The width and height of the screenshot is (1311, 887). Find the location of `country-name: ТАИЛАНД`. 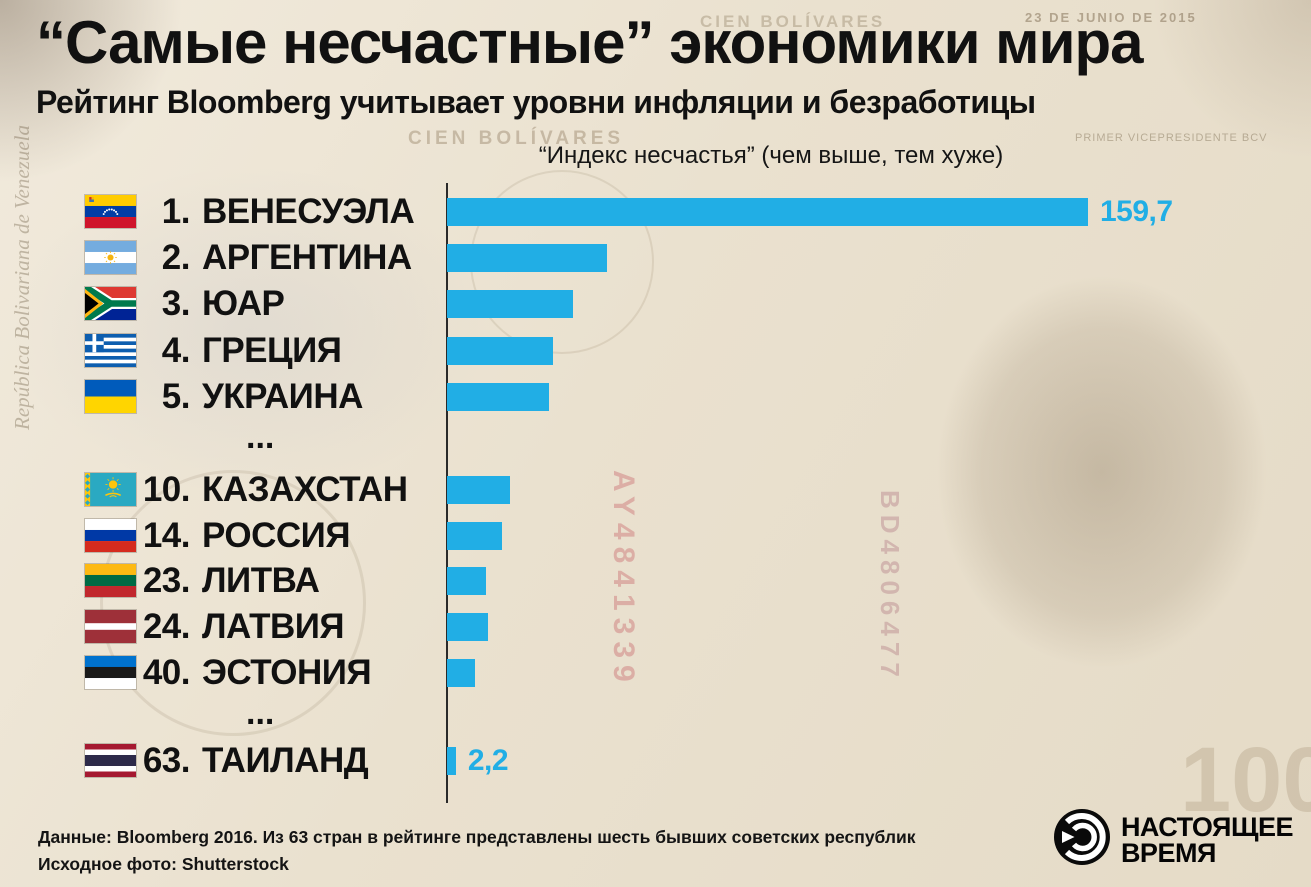

country-name: ТАИЛАНД is located at coordinates (285, 760).